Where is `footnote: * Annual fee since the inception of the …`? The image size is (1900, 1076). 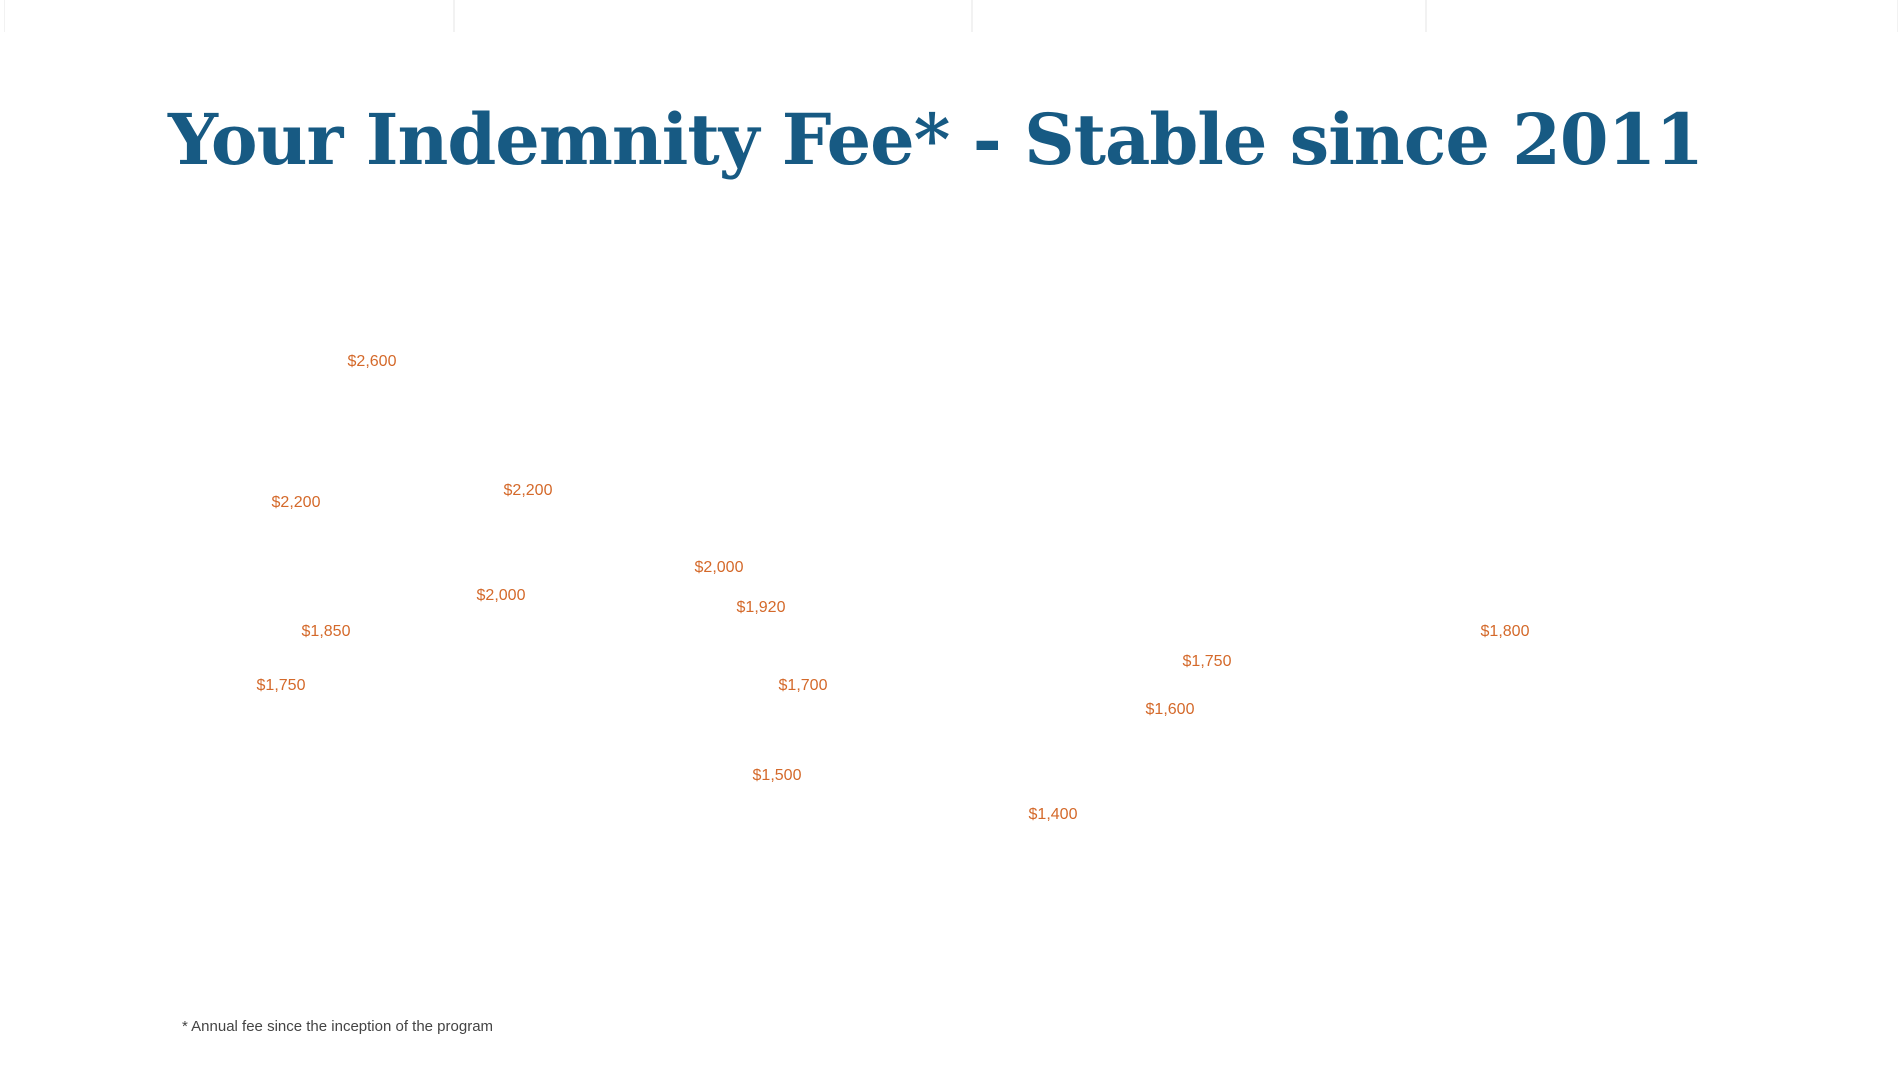 footnote: * Annual fee since the inception of the … is located at coordinates (338, 1026).